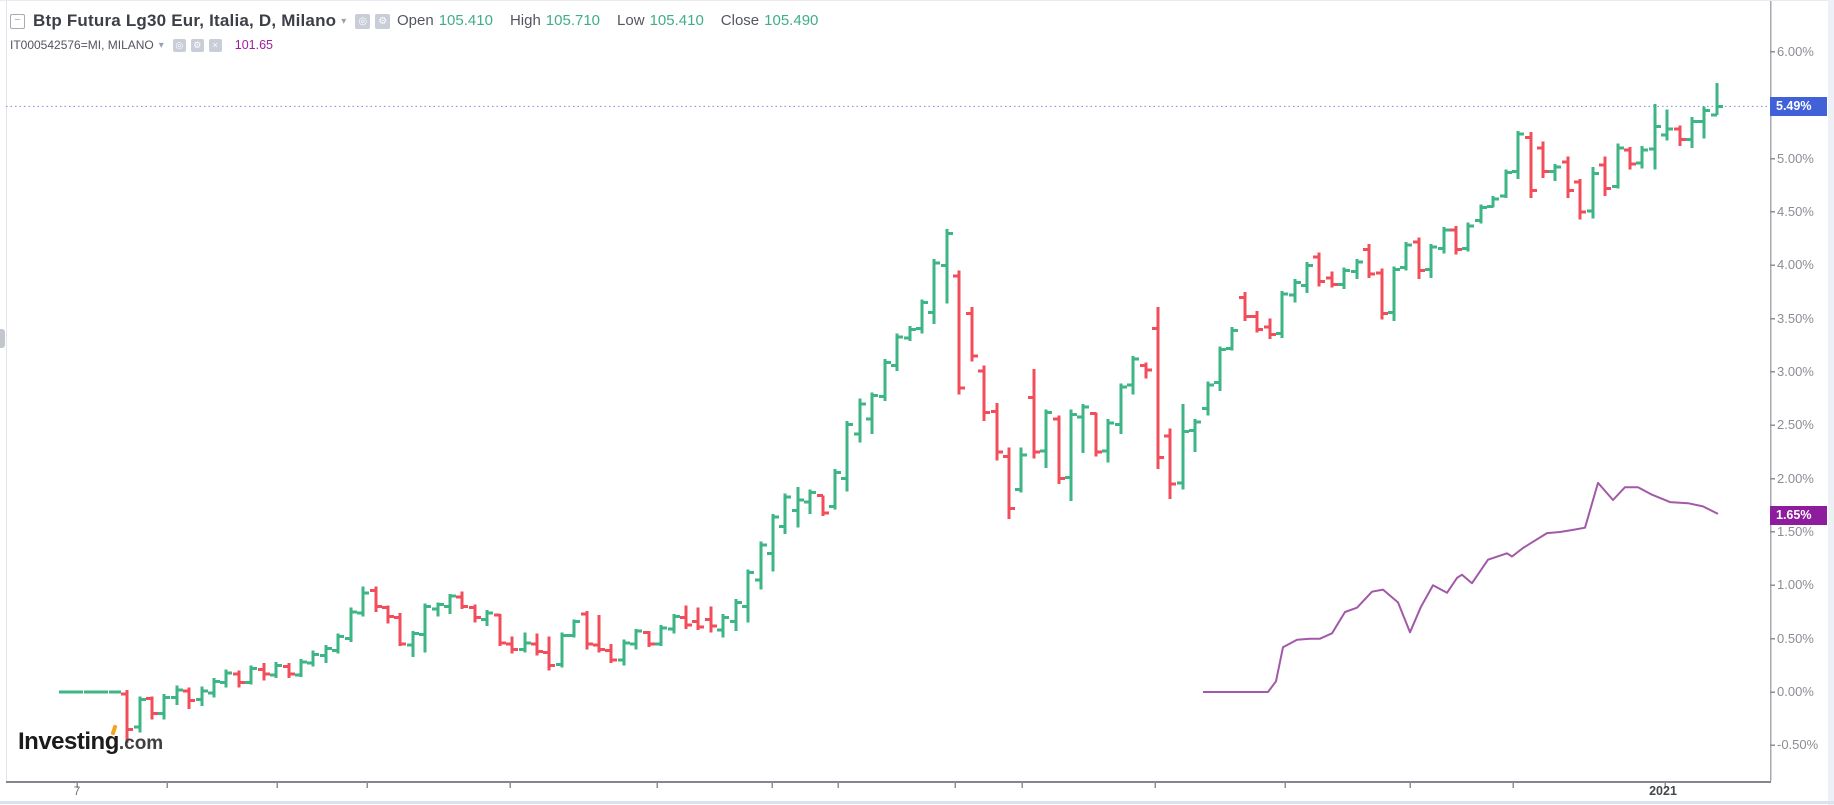 The image size is (1834, 805). What do you see at coordinates (1794, 105) in the screenshot?
I see `last-price-text: 5.49%` at bounding box center [1794, 105].